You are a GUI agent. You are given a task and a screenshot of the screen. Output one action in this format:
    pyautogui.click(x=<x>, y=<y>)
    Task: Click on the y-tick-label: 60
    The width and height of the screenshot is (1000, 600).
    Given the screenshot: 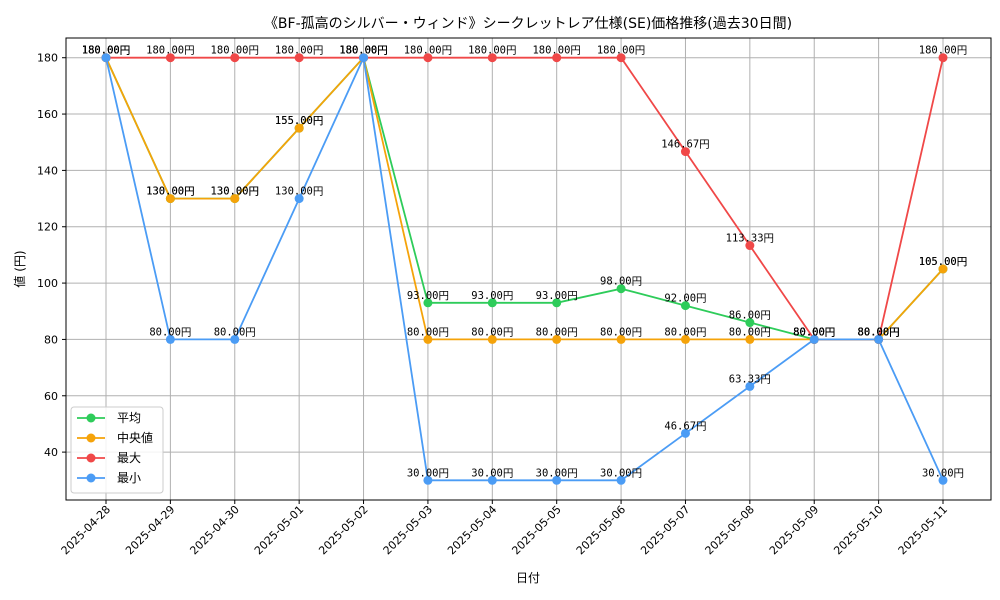 What is the action you would take?
    pyautogui.click(x=51, y=396)
    